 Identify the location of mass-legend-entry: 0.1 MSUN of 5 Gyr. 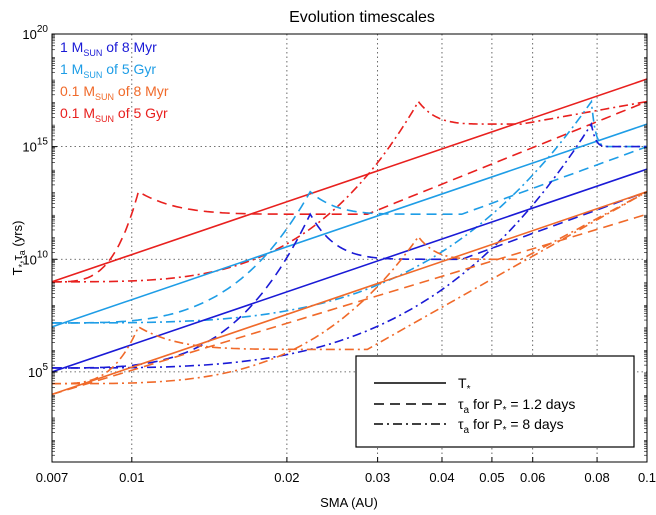
(114, 114).